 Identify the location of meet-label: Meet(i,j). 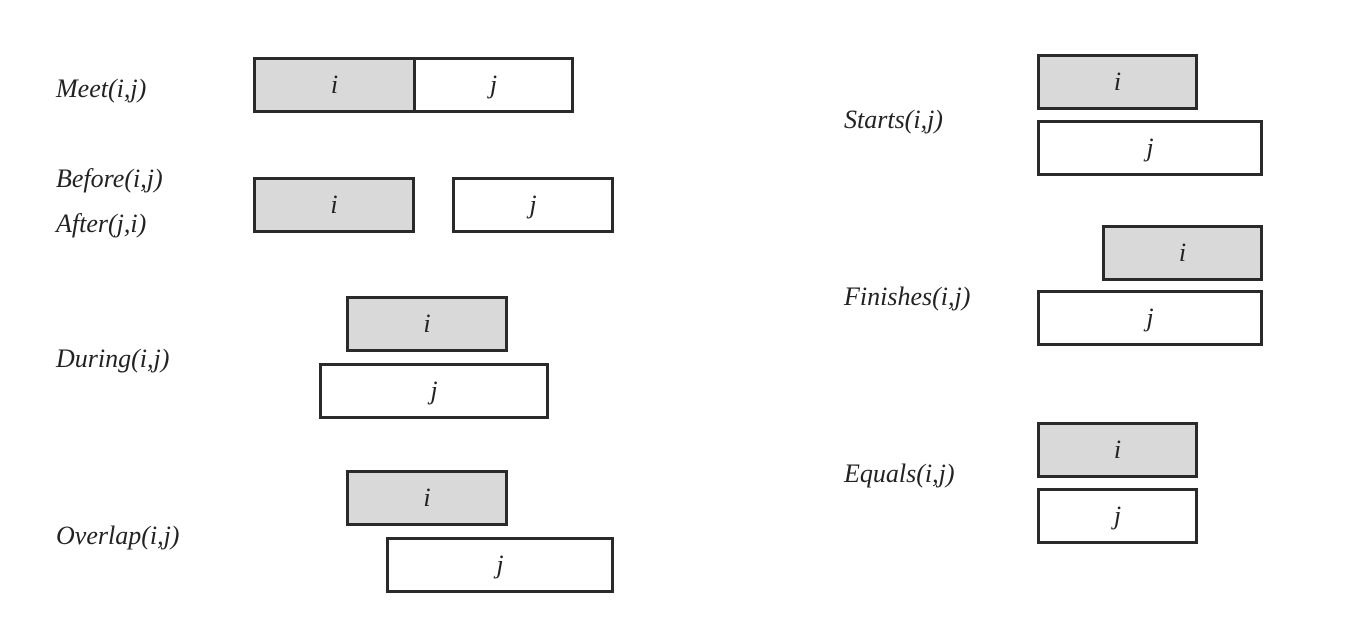
(101, 88).